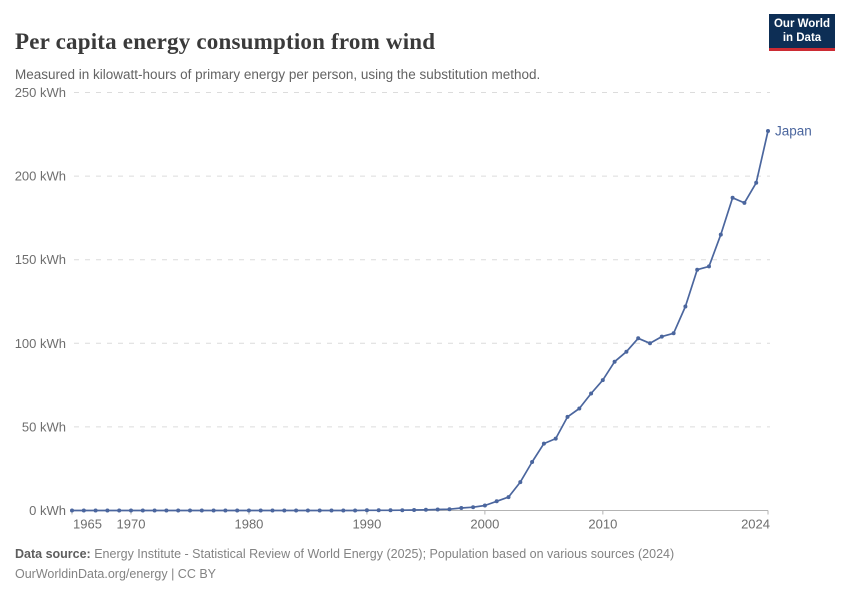 This screenshot has width=850, height=600. What do you see at coordinates (484, 524) in the screenshot?
I see `x-tick-label: 2000` at bounding box center [484, 524].